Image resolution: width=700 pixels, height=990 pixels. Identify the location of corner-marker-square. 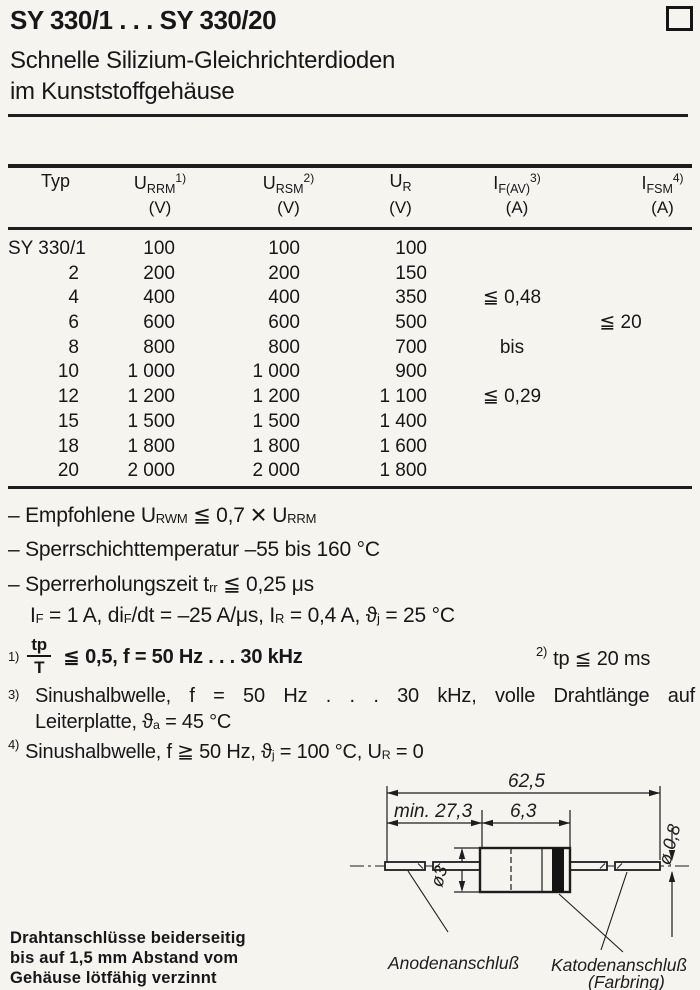
(679, 18).